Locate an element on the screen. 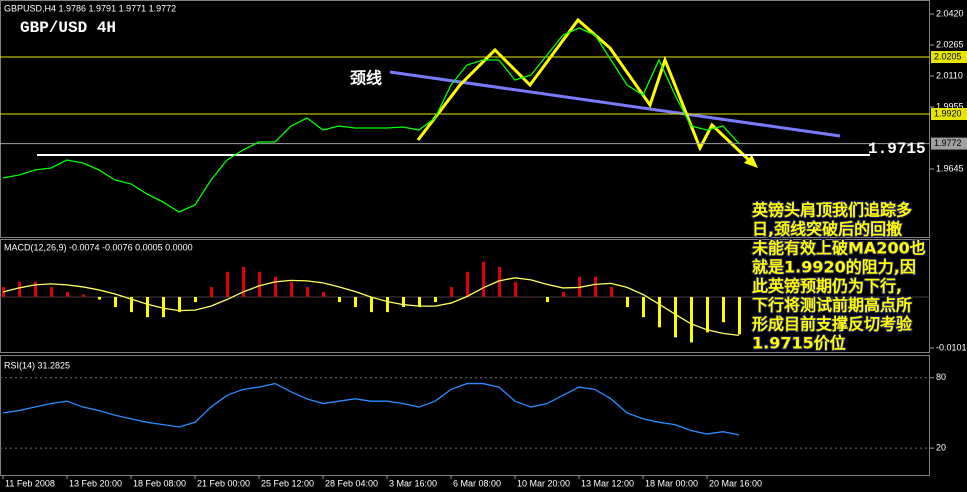  comment-line: 此英镑预期仍为下行, is located at coordinates (827, 286).